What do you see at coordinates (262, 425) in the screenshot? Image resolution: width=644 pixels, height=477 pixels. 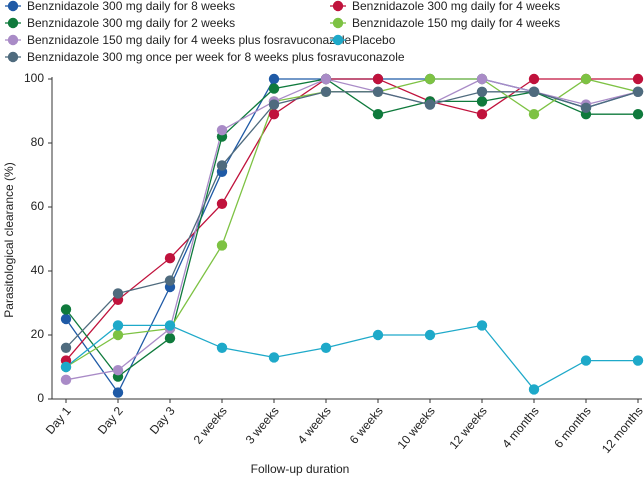 I see `x-tick-label: 3 weeks` at bounding box center [262, 425].